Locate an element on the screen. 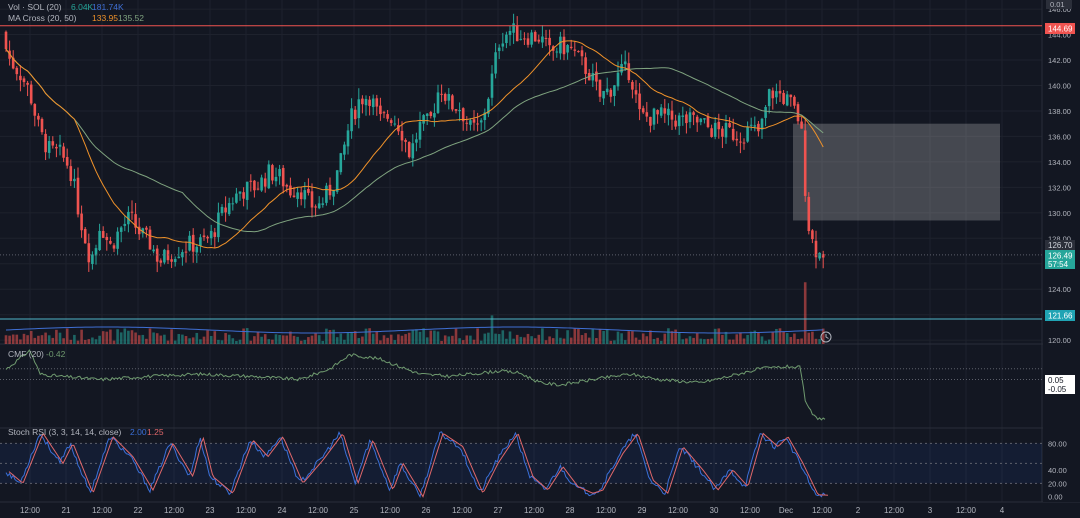 The width and height of the screenshot is (1080, 518). highlight-box is located at coordinates (896, 172).